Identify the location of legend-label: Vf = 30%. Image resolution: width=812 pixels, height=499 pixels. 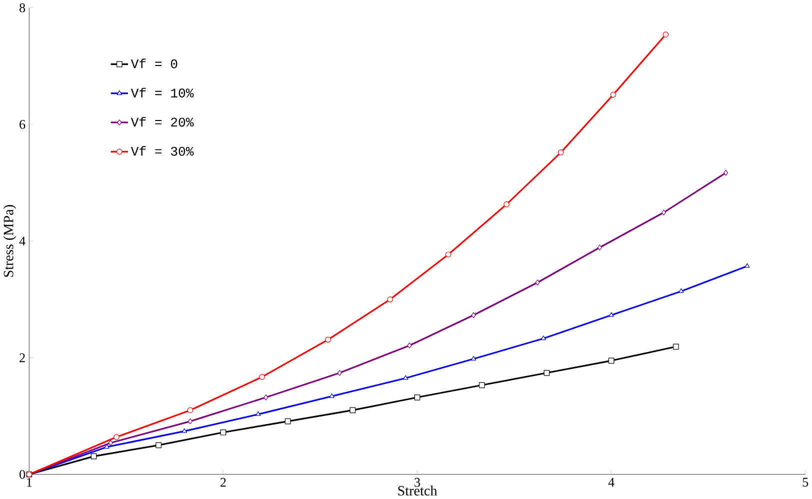
(162, 151).